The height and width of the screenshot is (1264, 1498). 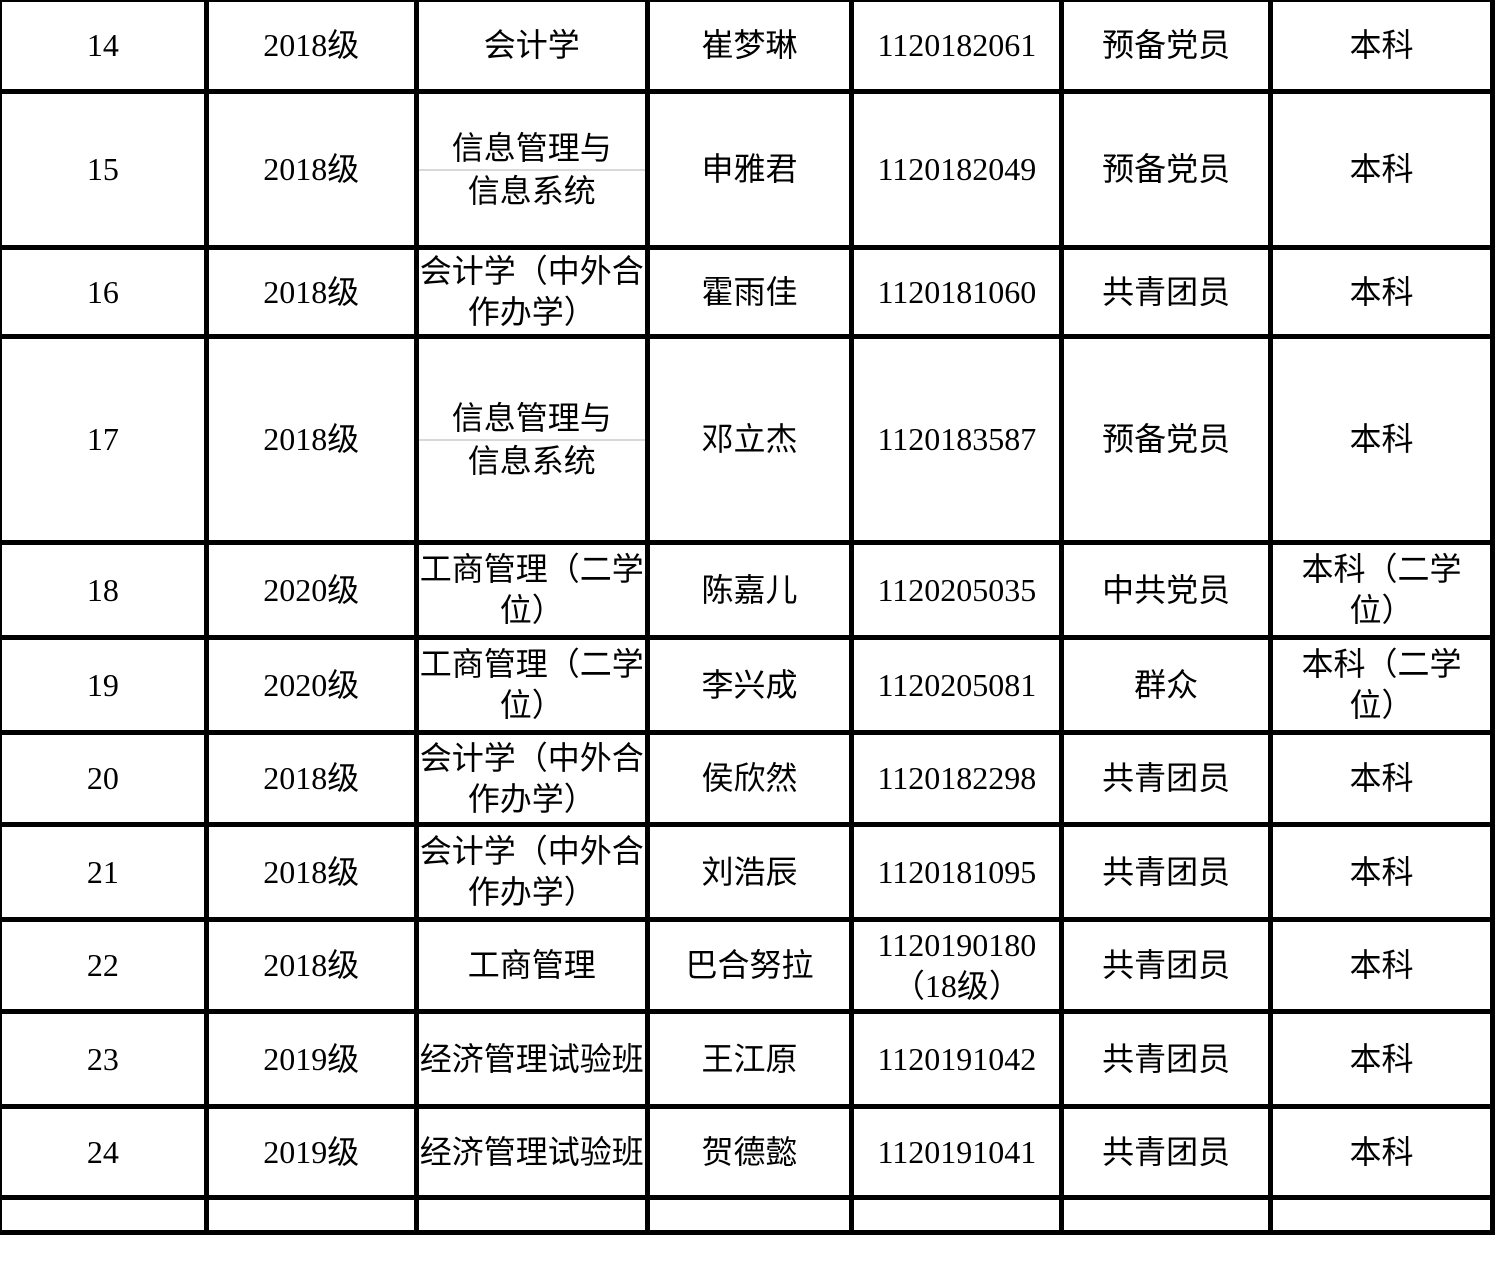 I want to click on cell-name-text: 侯欣然, so click(x=749, y=778).